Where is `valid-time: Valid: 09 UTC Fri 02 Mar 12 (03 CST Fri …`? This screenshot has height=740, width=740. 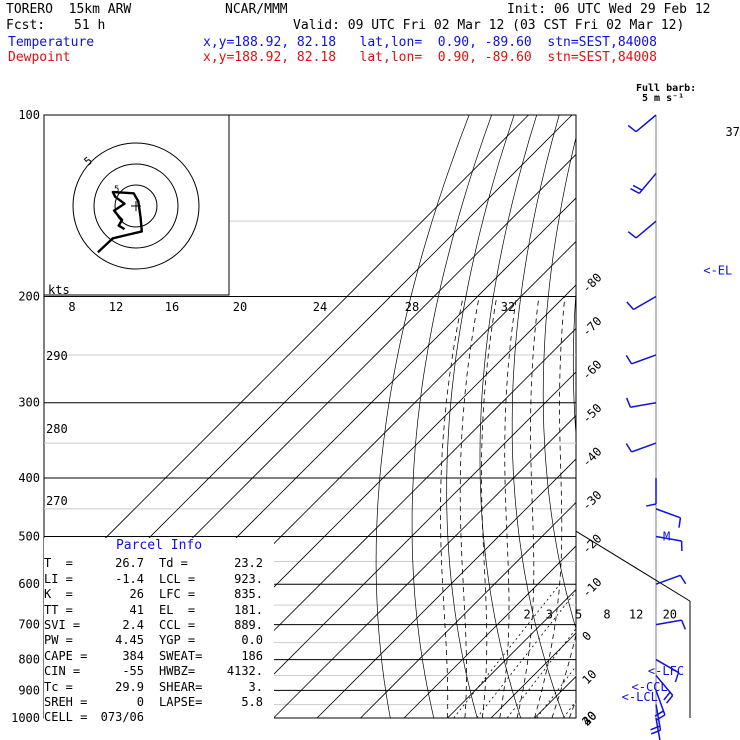 valid-time: Valid: 09 UTC Fri 02 Mar 12 (03 CST Fri … is located at coordinates (489, 25).